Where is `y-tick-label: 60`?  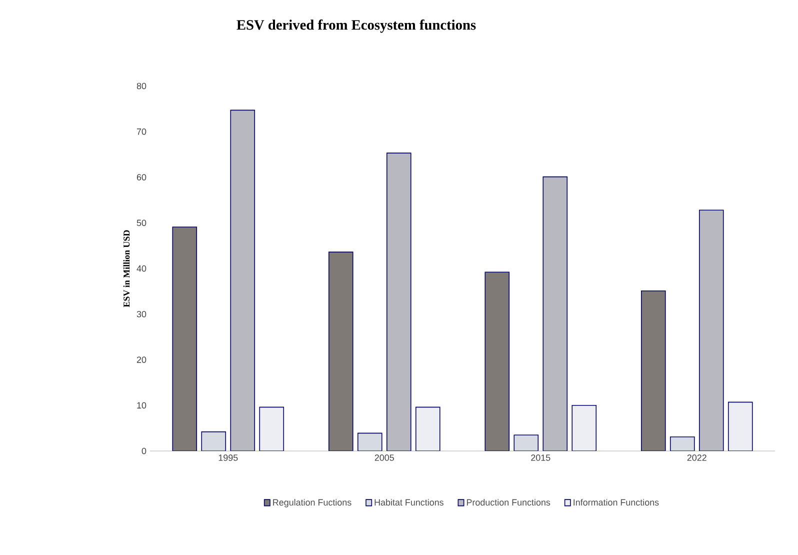 y-tick-label: 60 is located at coordinates (141, 177).